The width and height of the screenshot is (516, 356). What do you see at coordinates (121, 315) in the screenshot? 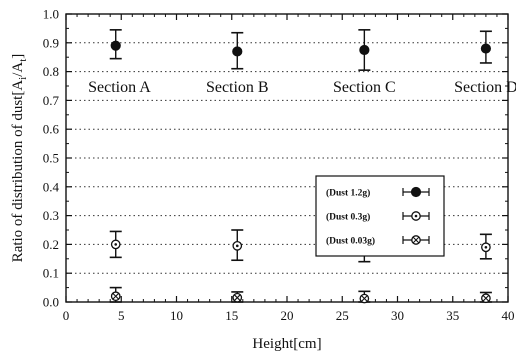
I see `x-tick-label: 5` at bounding box center [121, 315].